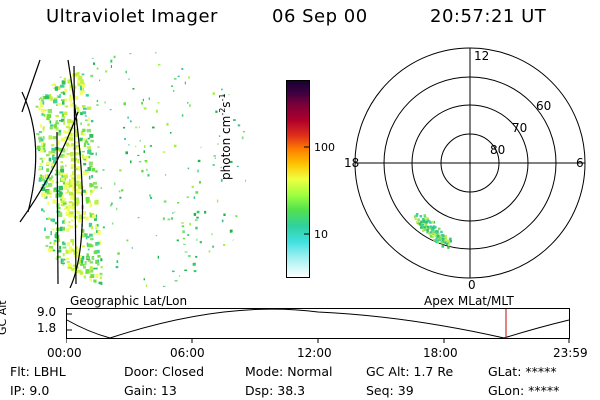 This screenshot has width=600, height=400. Describe the element at coordinates (481, 56) in the screenshot. I see `mlt-label-12: 12` at that location.